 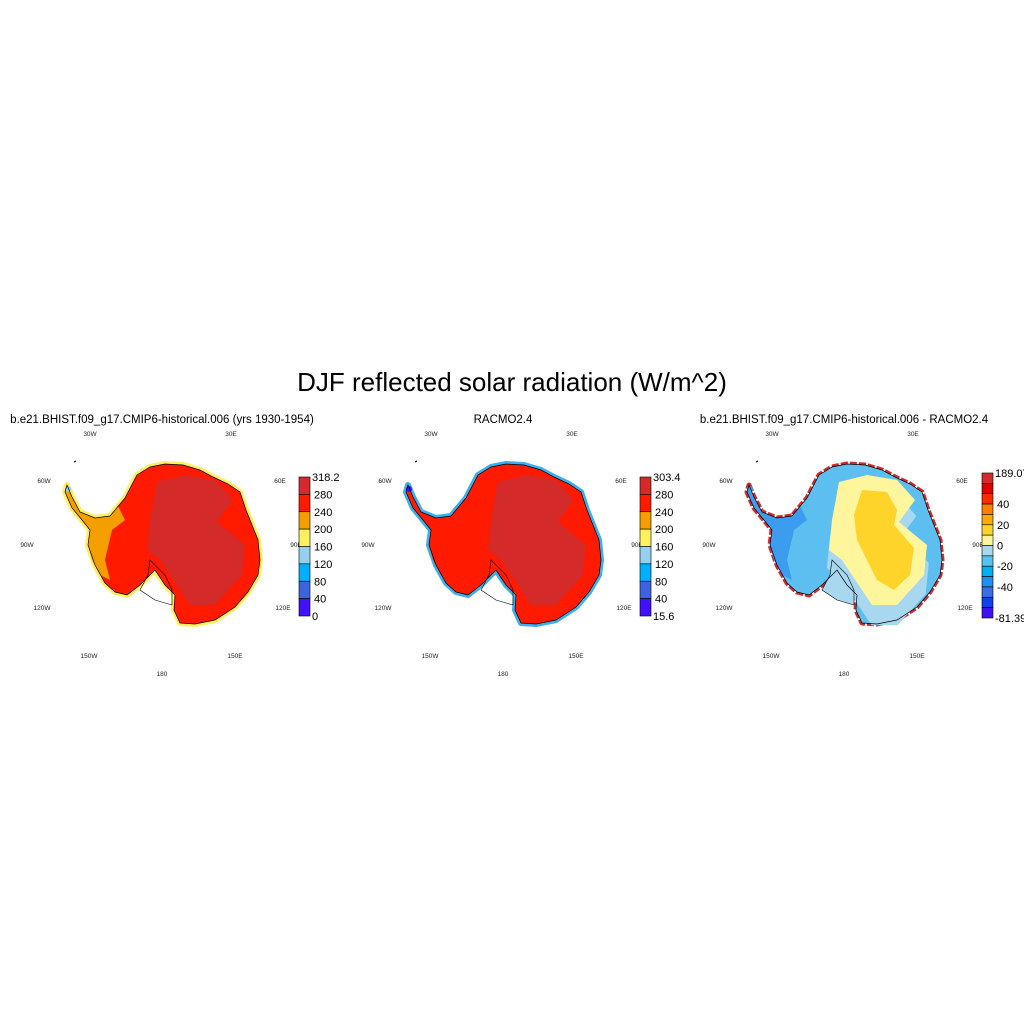 I want to click on colorbar-label: 189.07, so click(x=1009, y=474).